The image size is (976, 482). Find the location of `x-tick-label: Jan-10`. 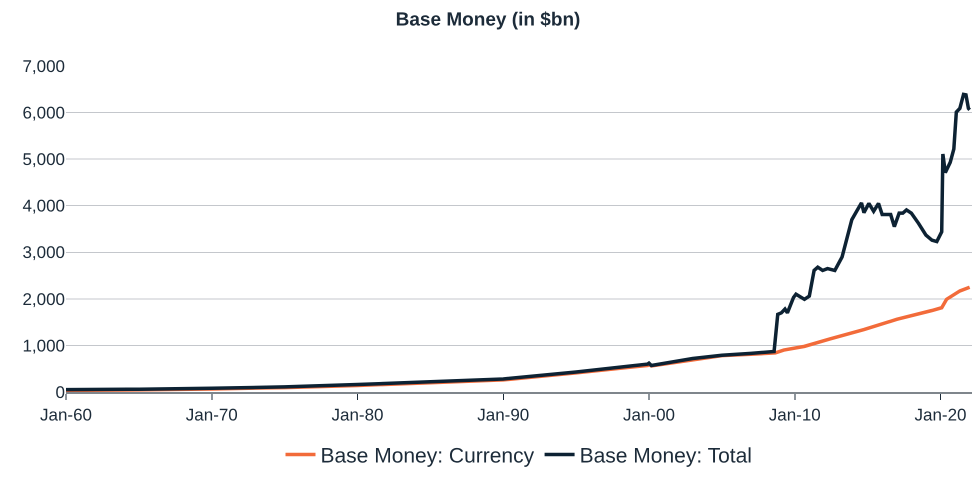

x-tick-label: Jan-10 is located at coordinates (794, 414).